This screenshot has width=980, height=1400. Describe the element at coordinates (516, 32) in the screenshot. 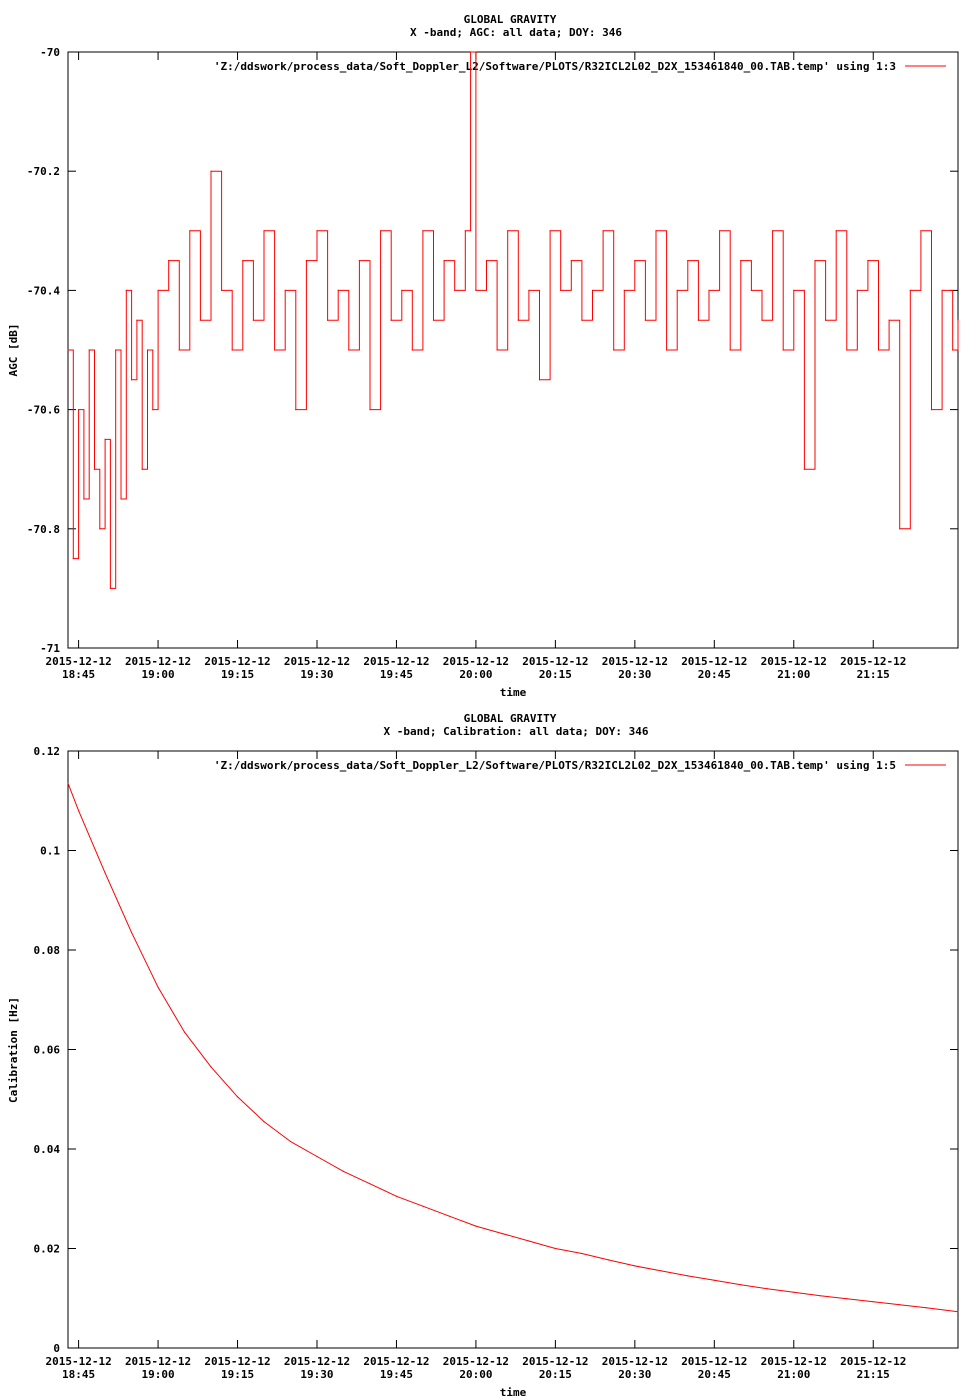

I see `chart-subtitle: X -band; AGC: all data; DOY: 346` at that location.